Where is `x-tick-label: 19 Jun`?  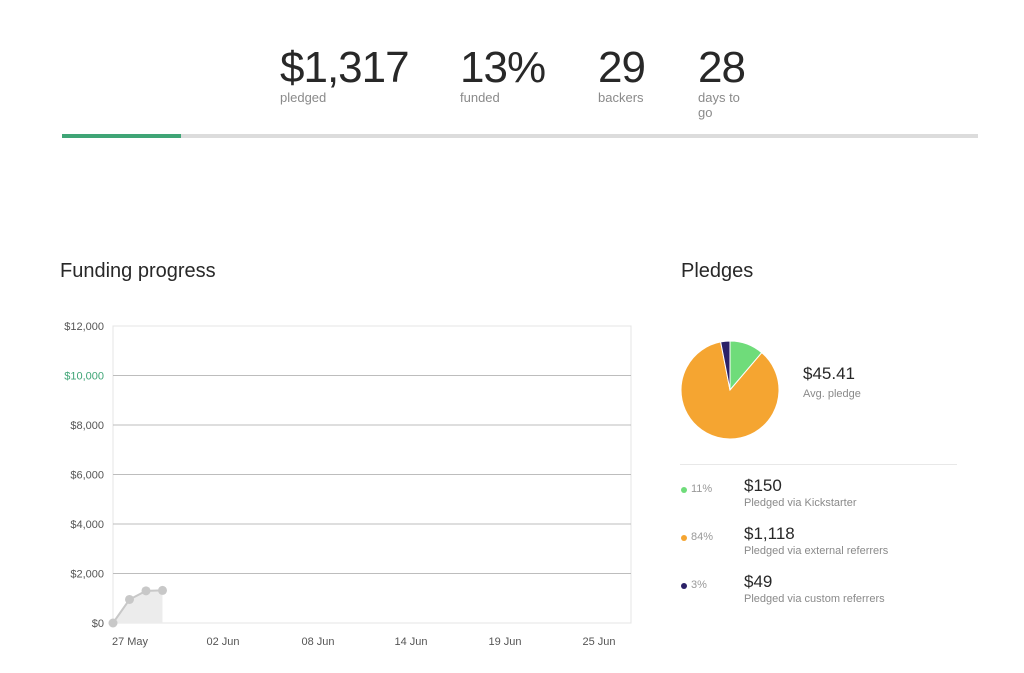
x-tick-label: 19 Jun is located at coordinates (504, 642).